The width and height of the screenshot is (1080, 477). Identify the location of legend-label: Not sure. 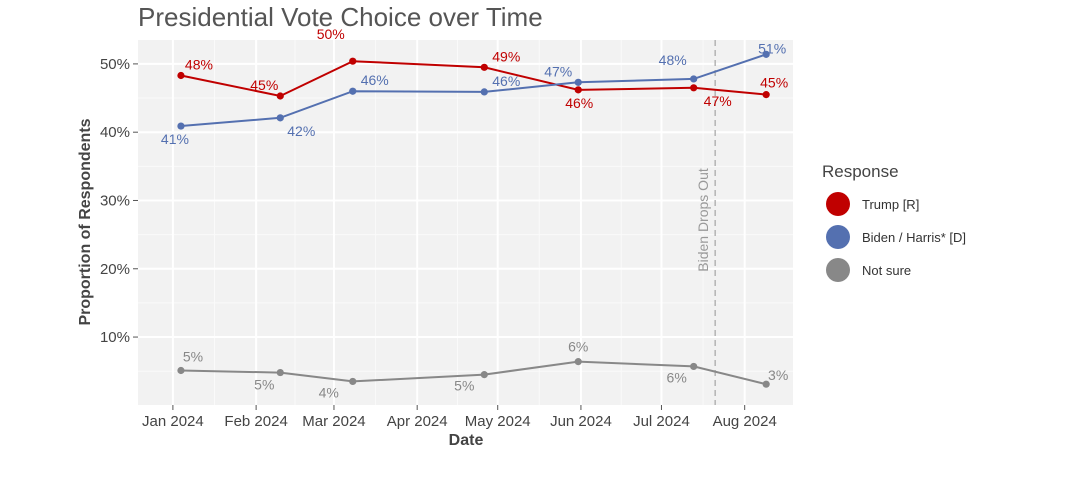
(886, 270).